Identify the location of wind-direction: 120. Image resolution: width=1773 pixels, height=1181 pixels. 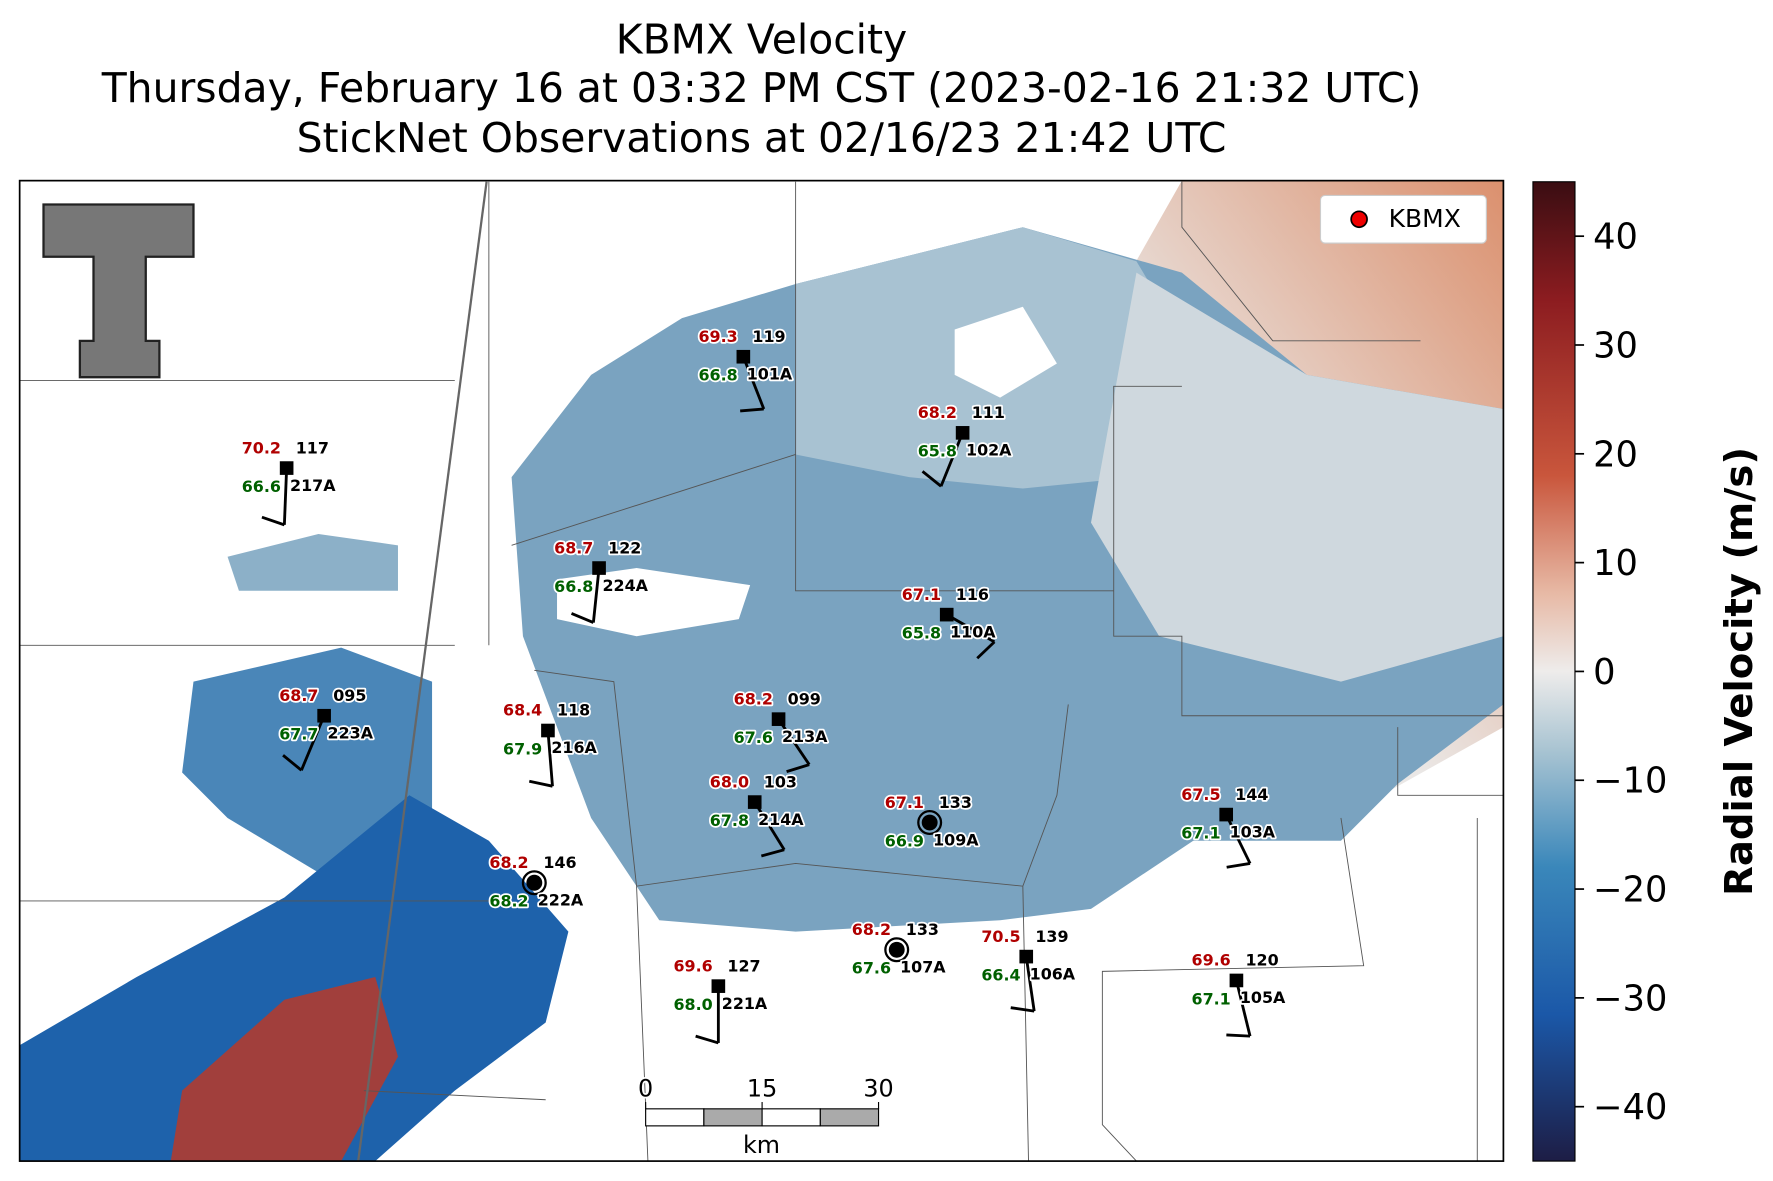
(1262, 960).